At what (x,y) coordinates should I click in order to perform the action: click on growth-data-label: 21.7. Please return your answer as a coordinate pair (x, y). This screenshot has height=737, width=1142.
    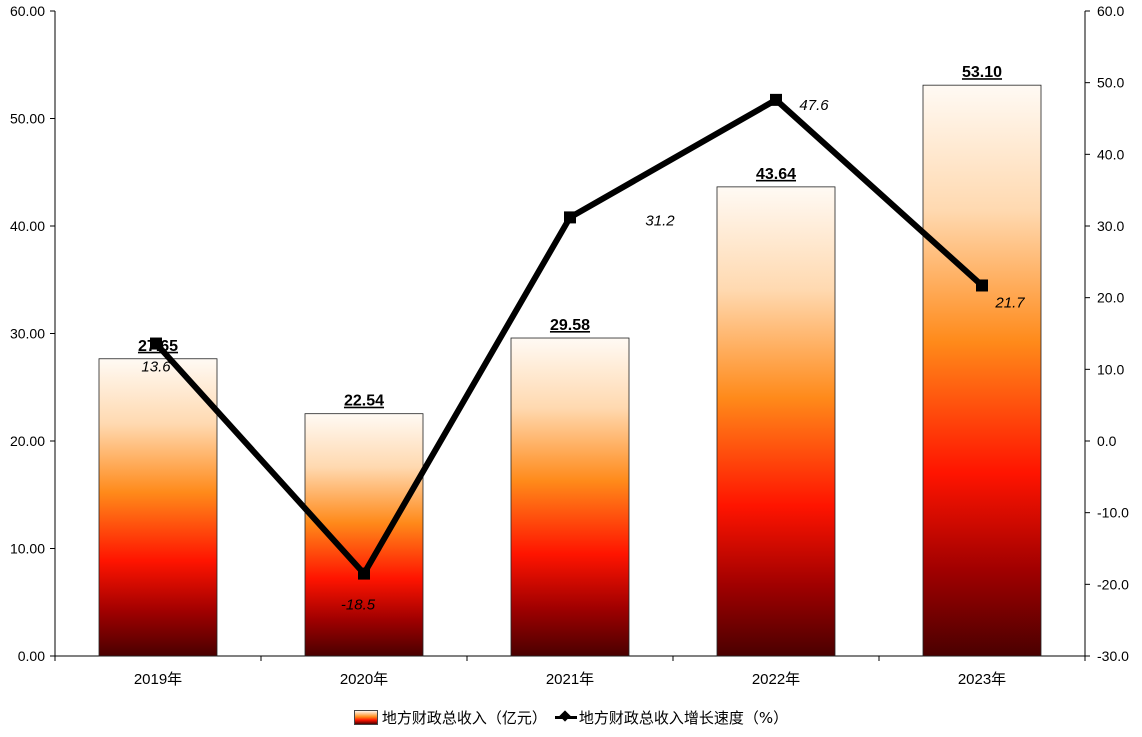
    Looking at the image, I should click on (1009, 302).